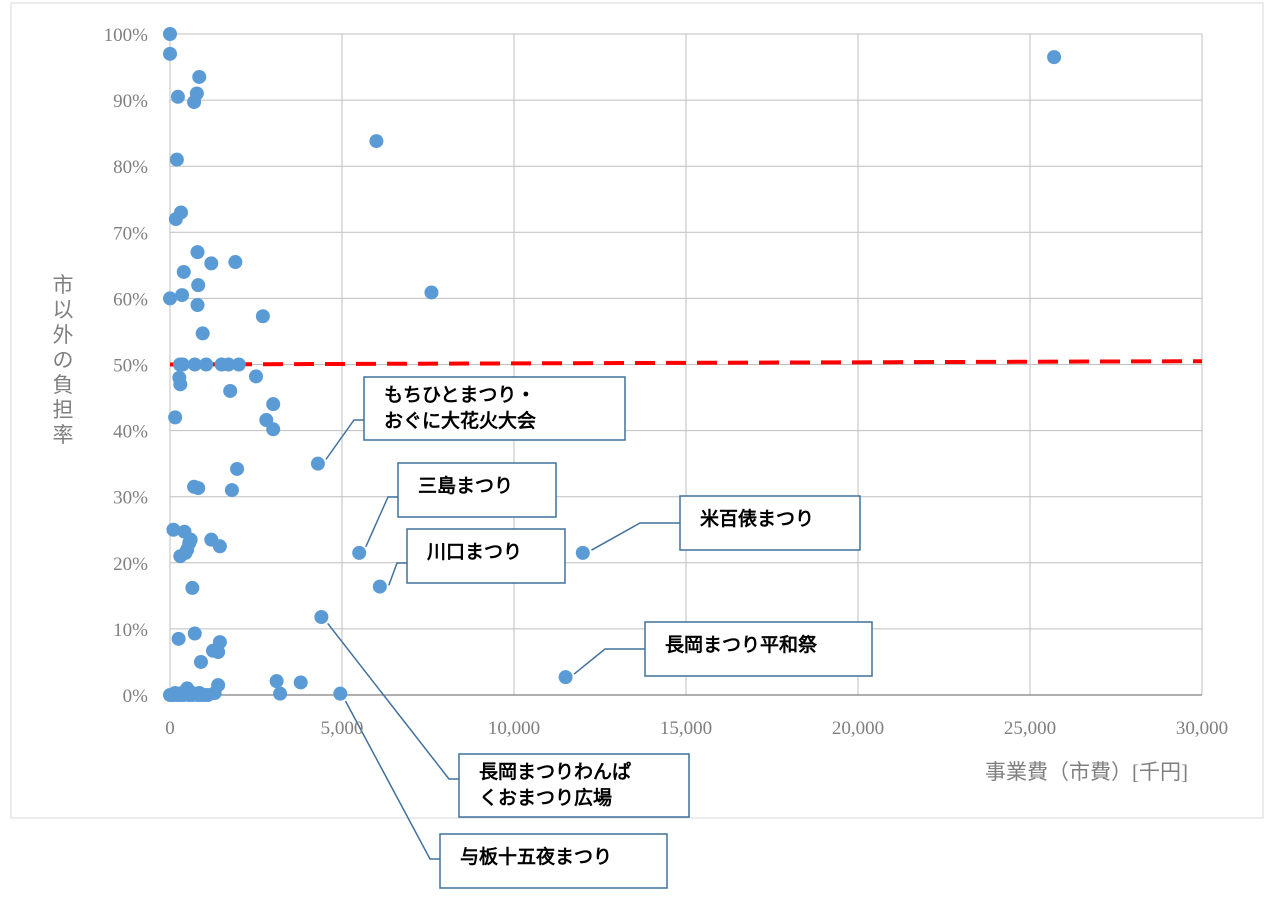 The image size is (1265, 897). I want to click on x-tick-label: 10,000, so click(514, 728).